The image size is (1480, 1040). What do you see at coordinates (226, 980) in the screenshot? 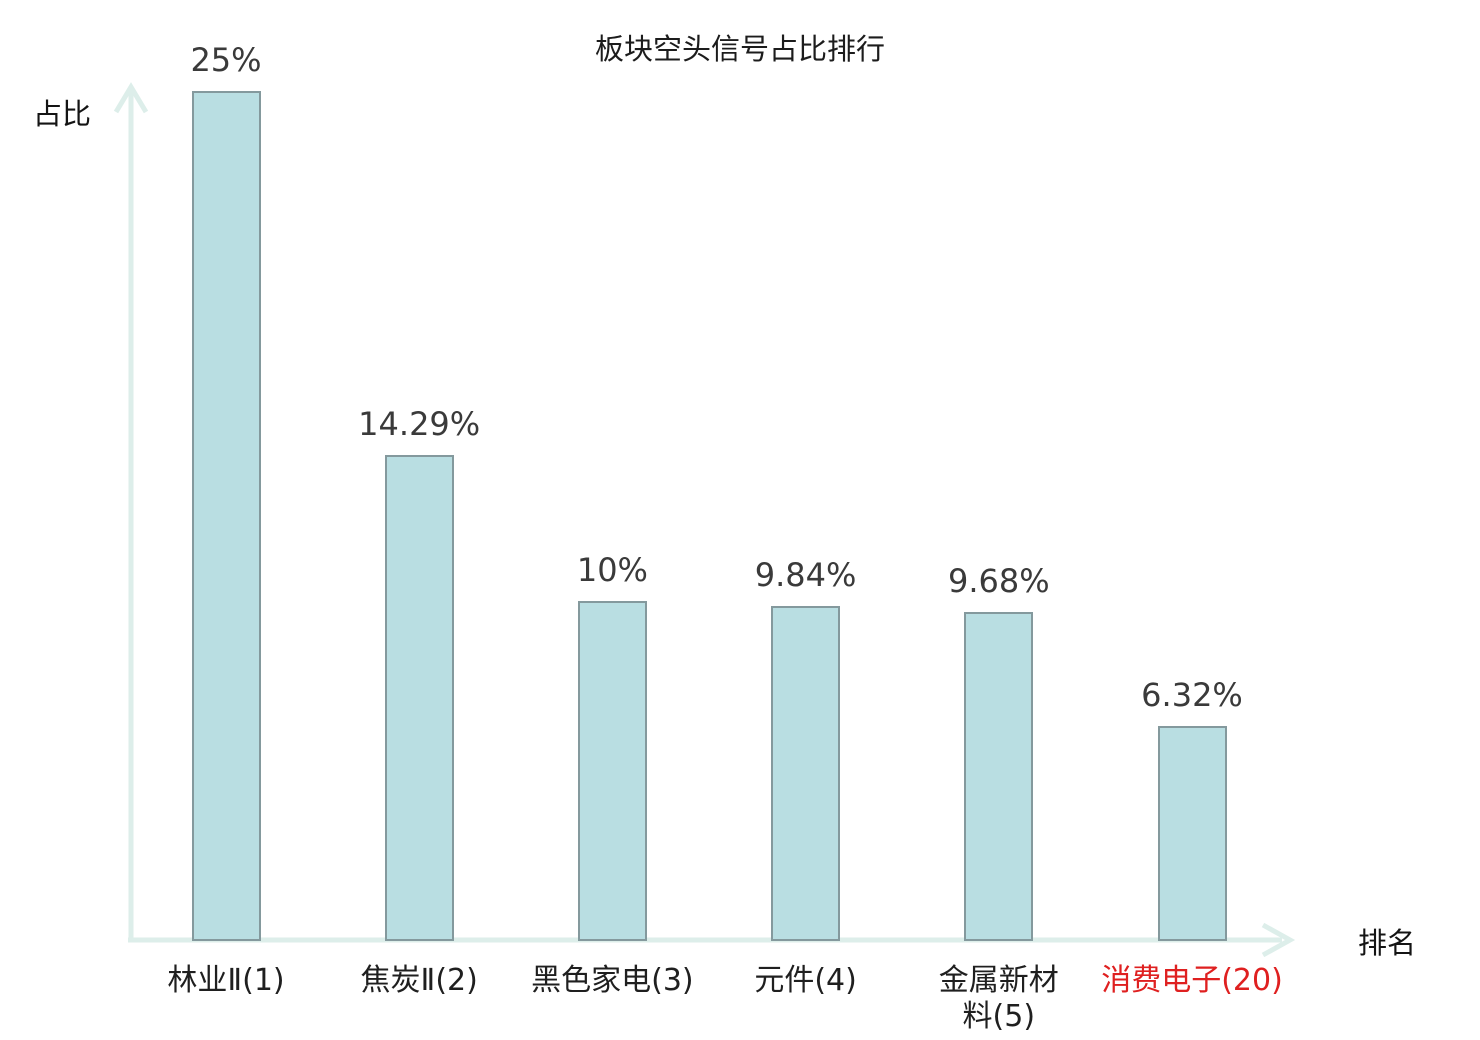
I see `x-tick-label-1: 林业Ⅱ(1)` at bounding box center [226, 980].